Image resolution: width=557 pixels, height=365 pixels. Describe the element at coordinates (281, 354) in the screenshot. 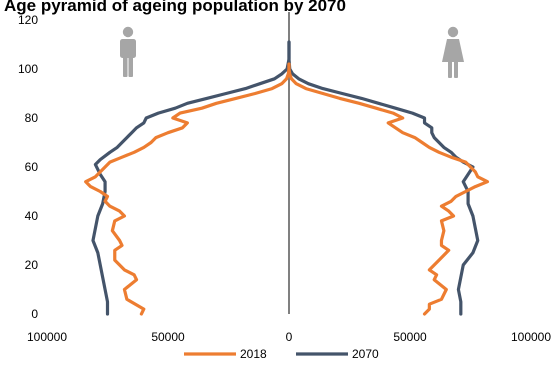

I see `legend: 2018 2070` at that location.